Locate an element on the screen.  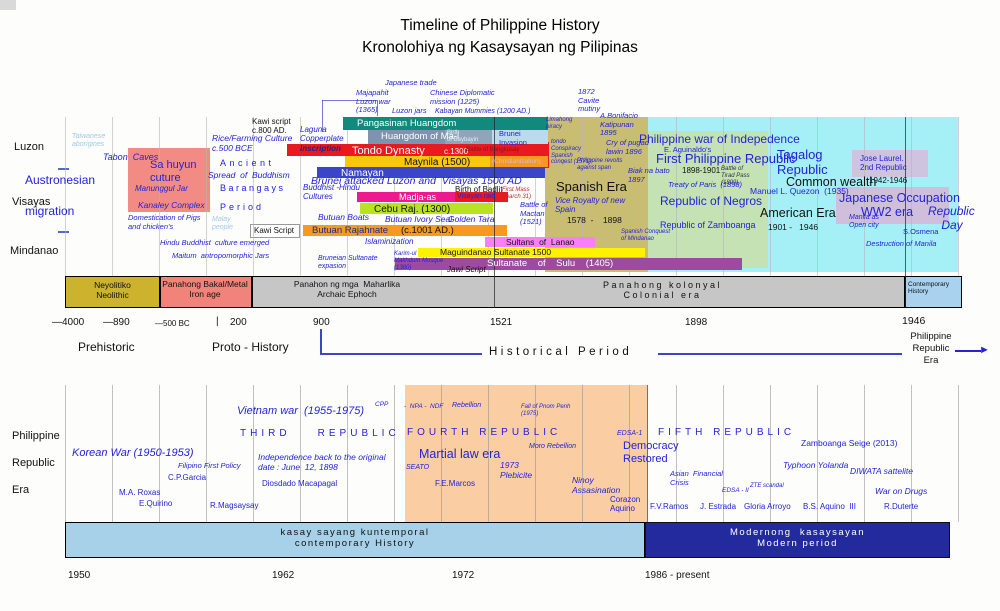
manila-open-city: Manila as Open city is located at coordinates (864, 221).